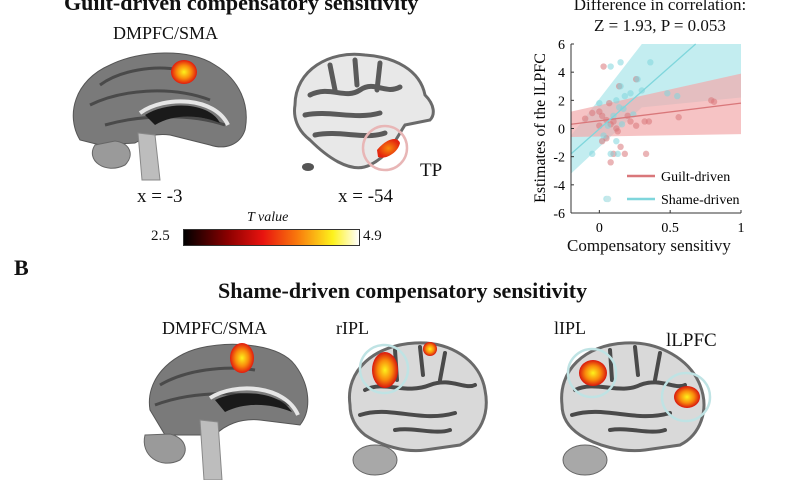  I want to click on plot-area, so click(656, 123).